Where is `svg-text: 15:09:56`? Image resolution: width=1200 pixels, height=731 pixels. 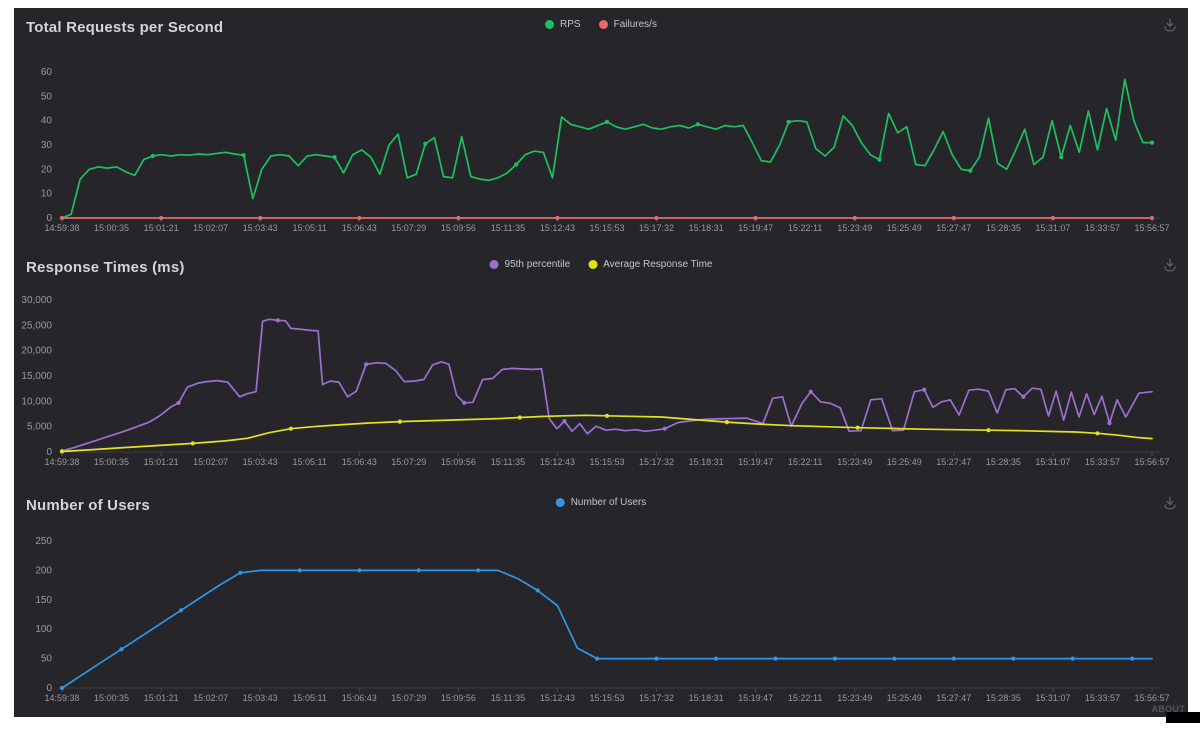 svg-text: 15:09:56 is located at coordinates (458, 462).